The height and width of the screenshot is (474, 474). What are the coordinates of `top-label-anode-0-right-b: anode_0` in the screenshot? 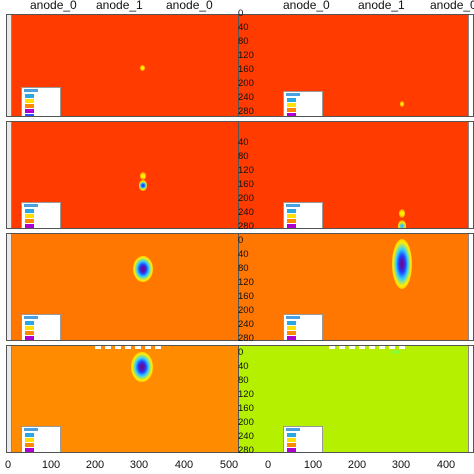 It's located at (452, 6).